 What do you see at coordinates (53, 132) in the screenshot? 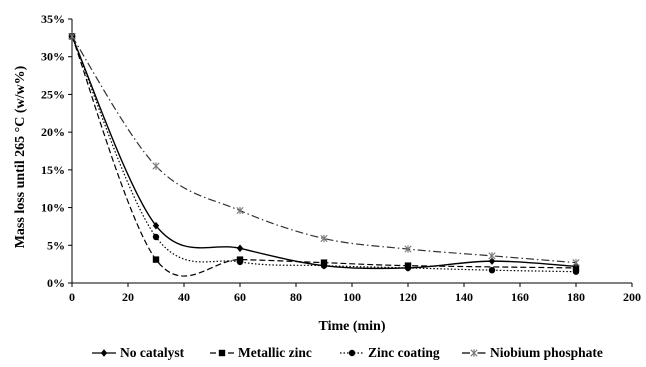
I see `y-tick-label: 20%` at bounding box center [53, 132].